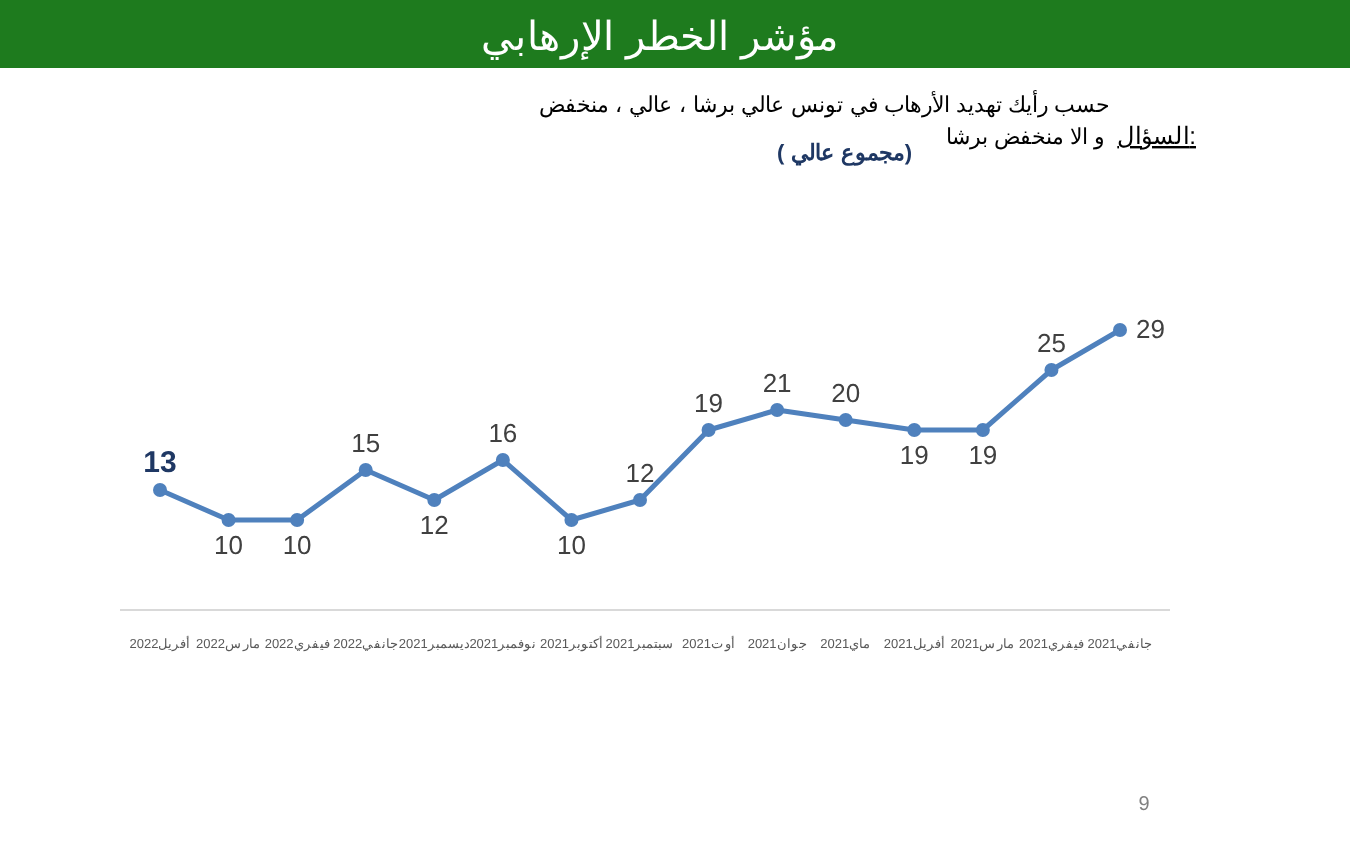 This screenshot has height=850, width=1350. I want to click on text: و الا منخفض برشا, so click(1024, 138).